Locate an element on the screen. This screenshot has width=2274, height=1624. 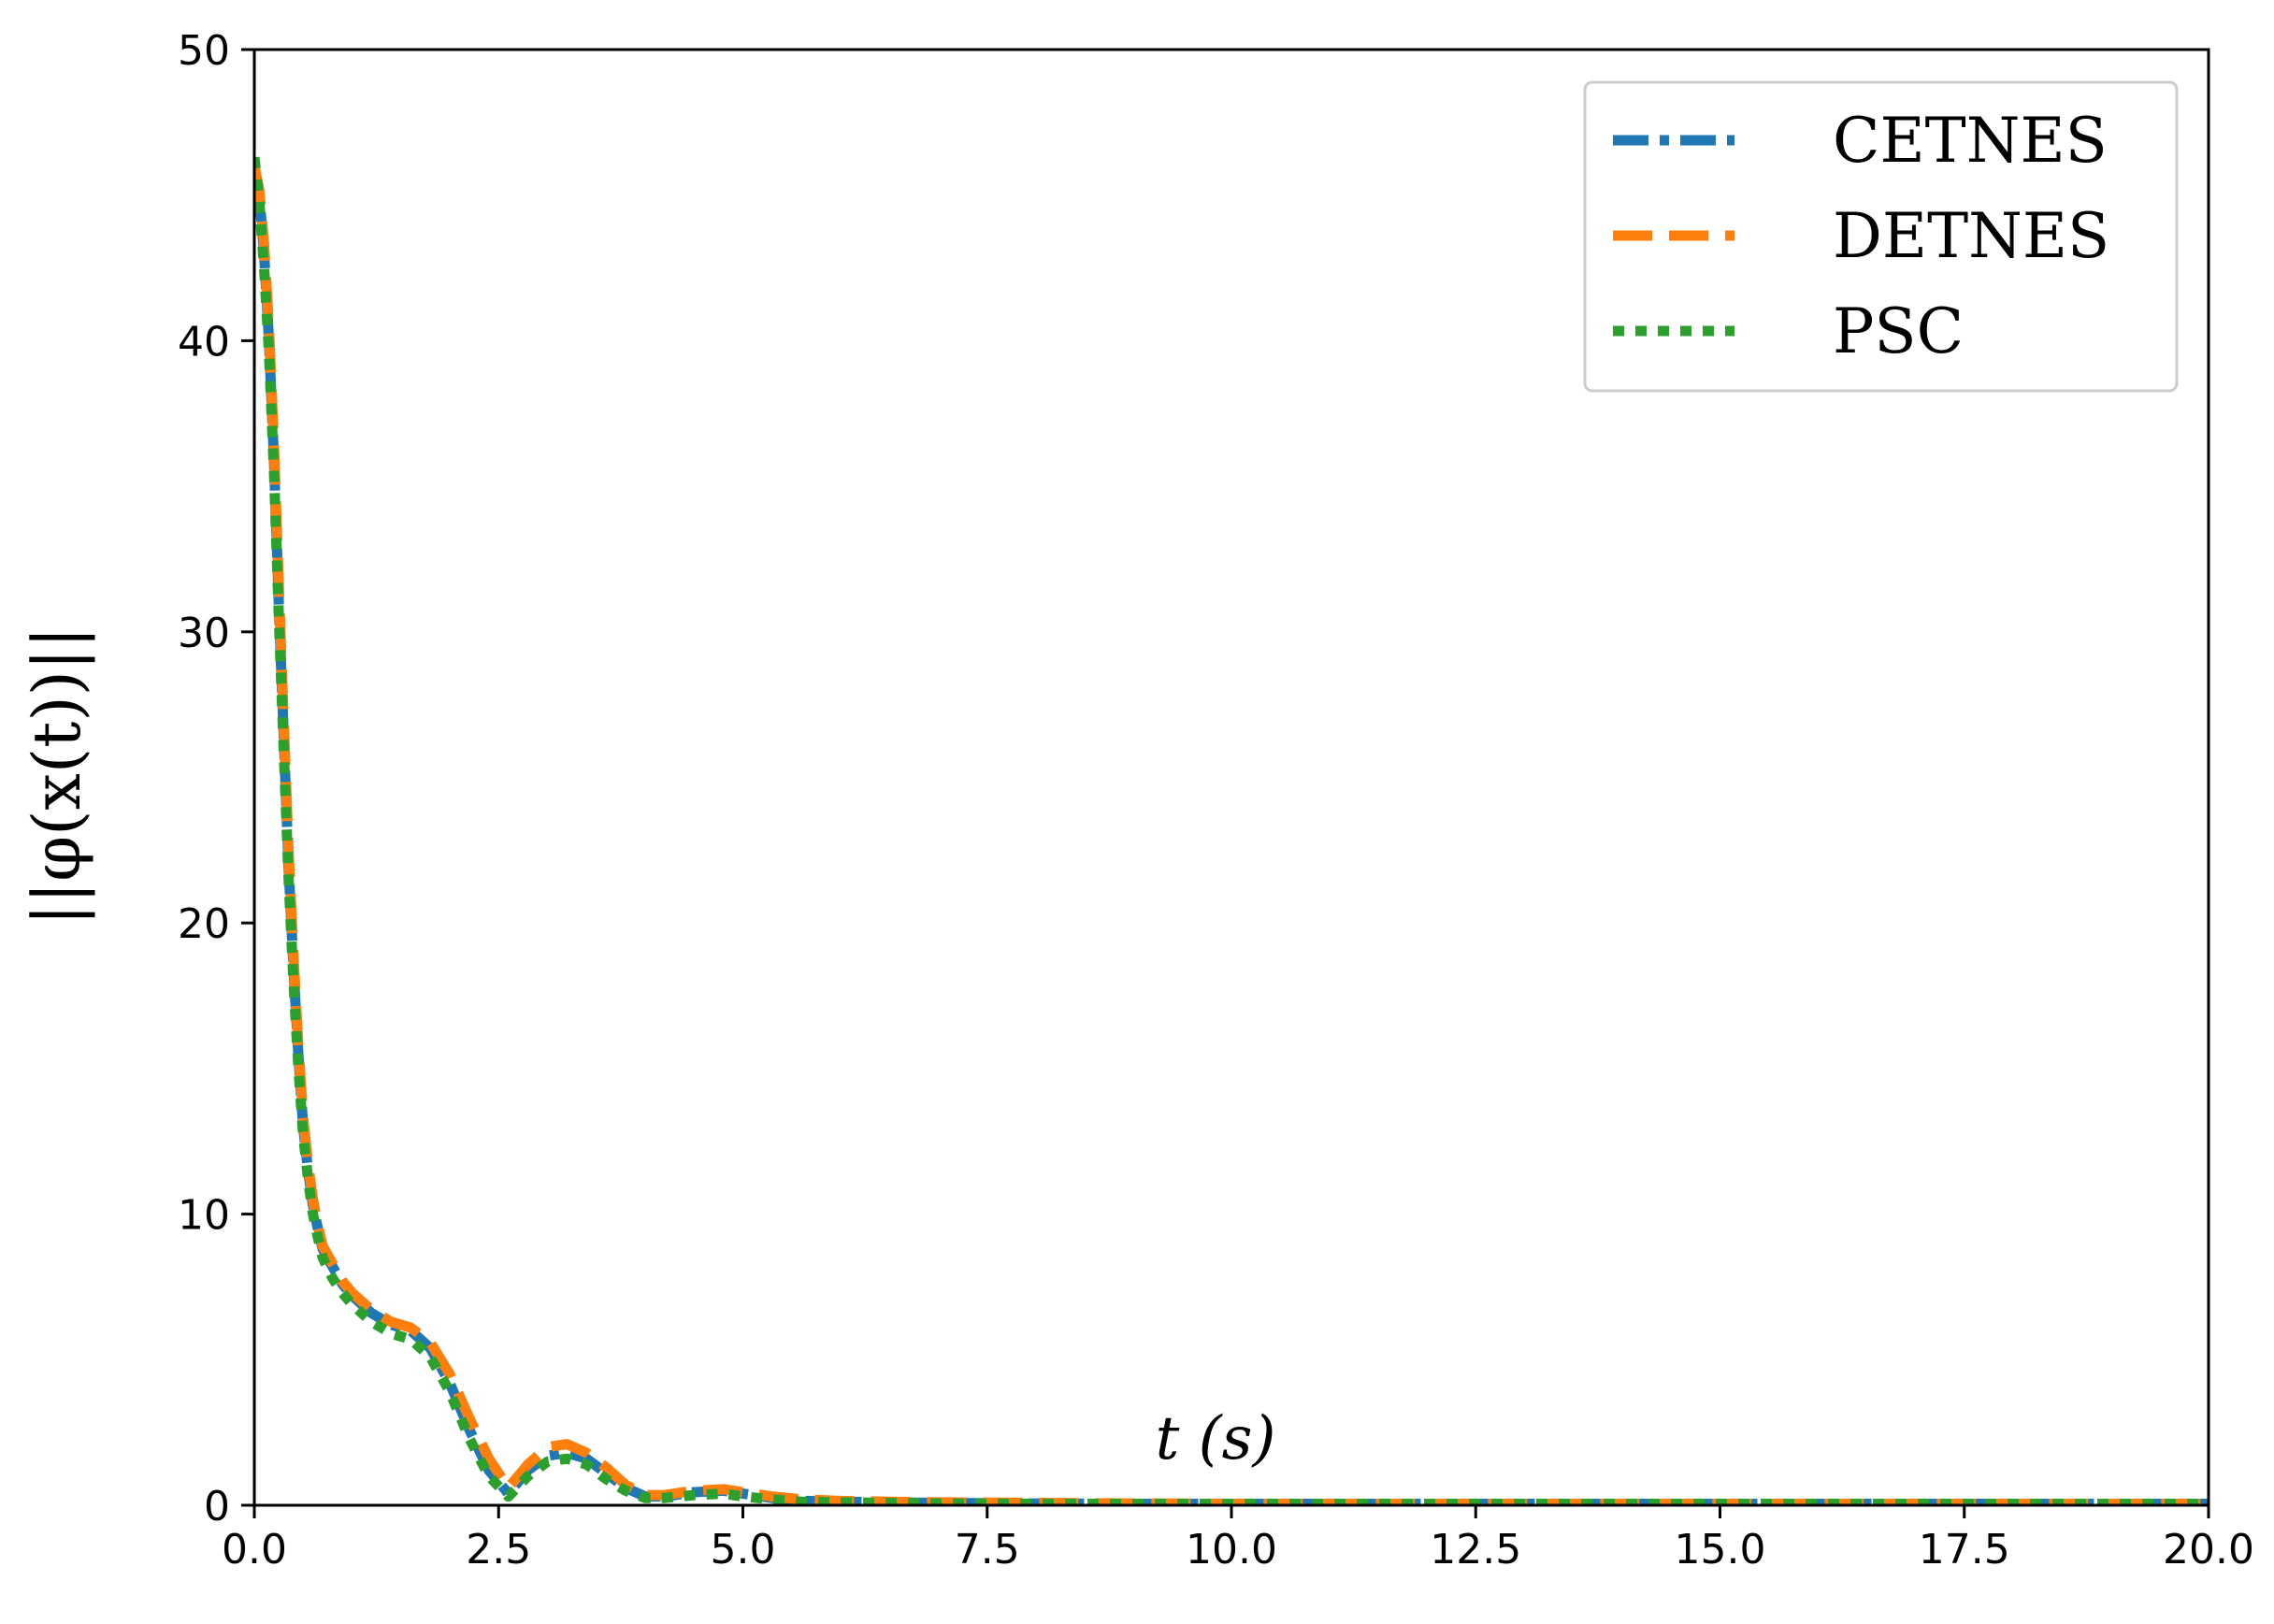
x-tick-label: 0.0 is located at coordinates (254, 1550).